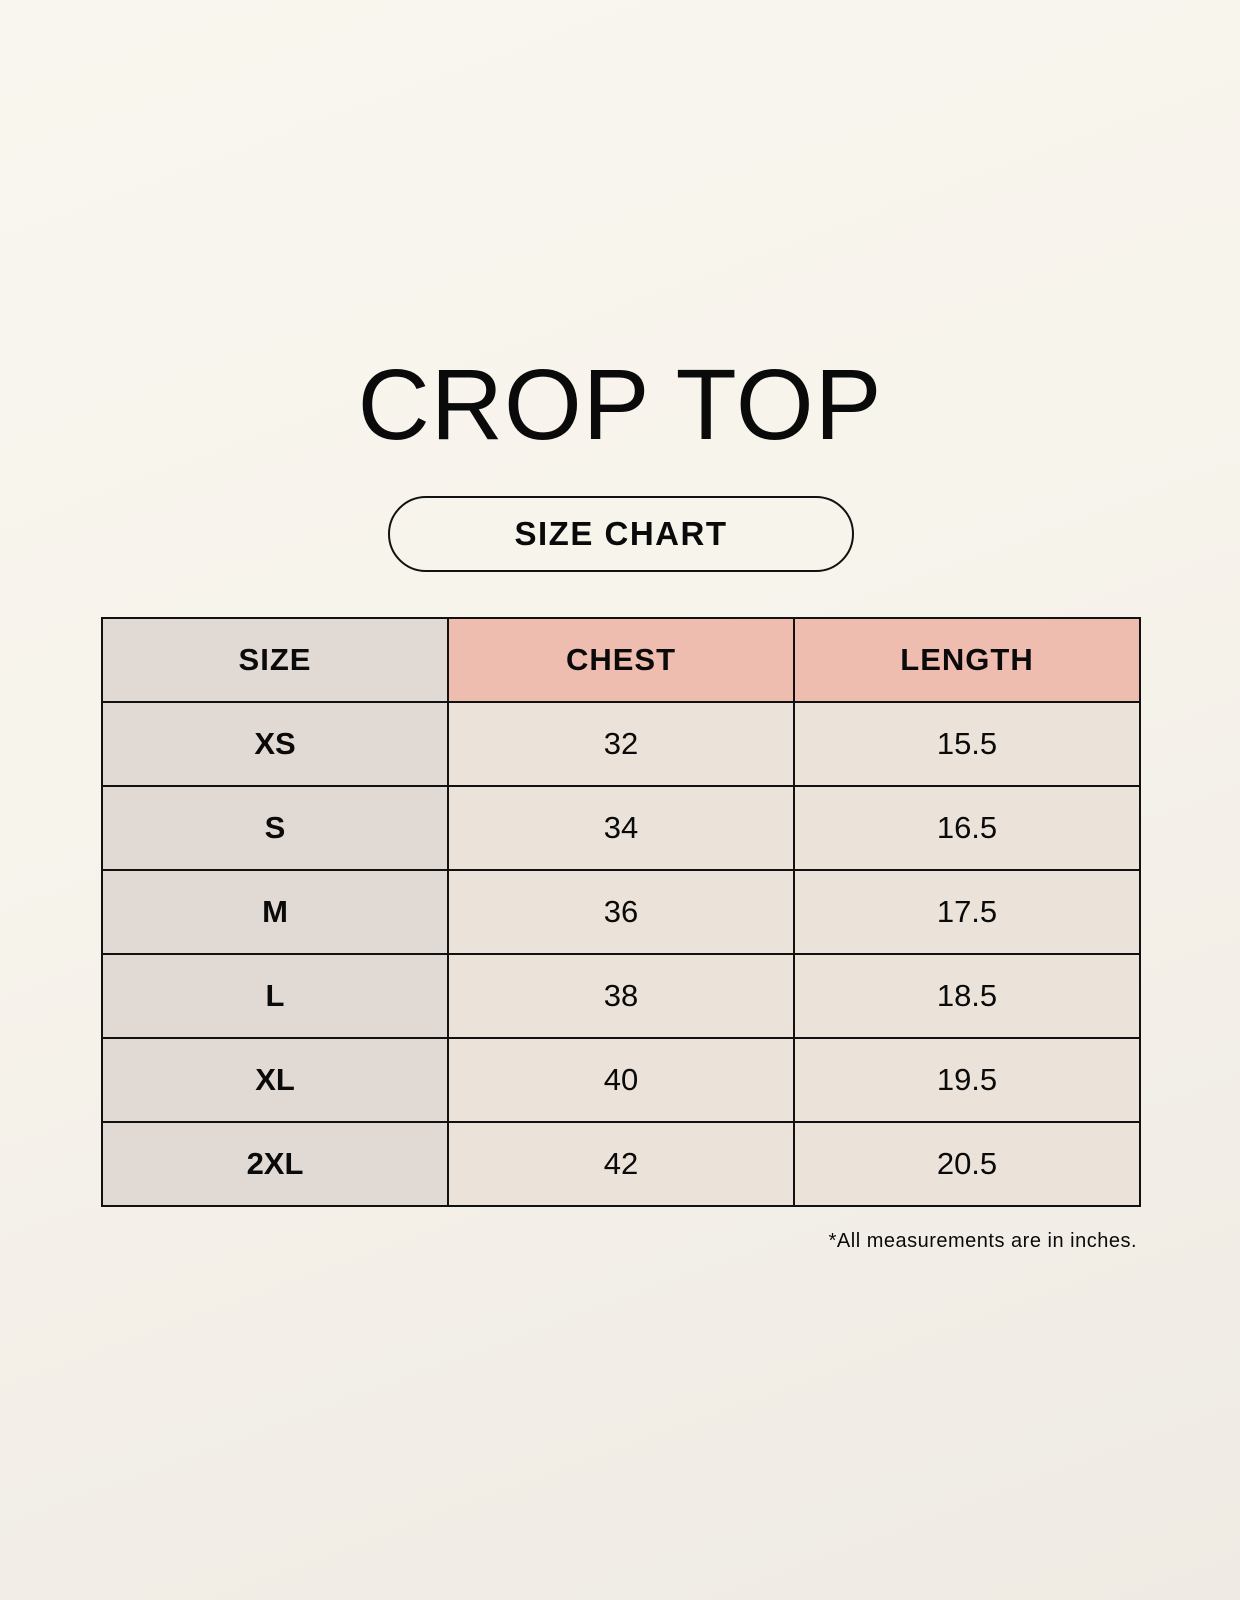  What do you see at coordinates (621, 534) in the screenshot?
I see `size-chart-badge: SIZE CHART` at bounding box center [621, 534].